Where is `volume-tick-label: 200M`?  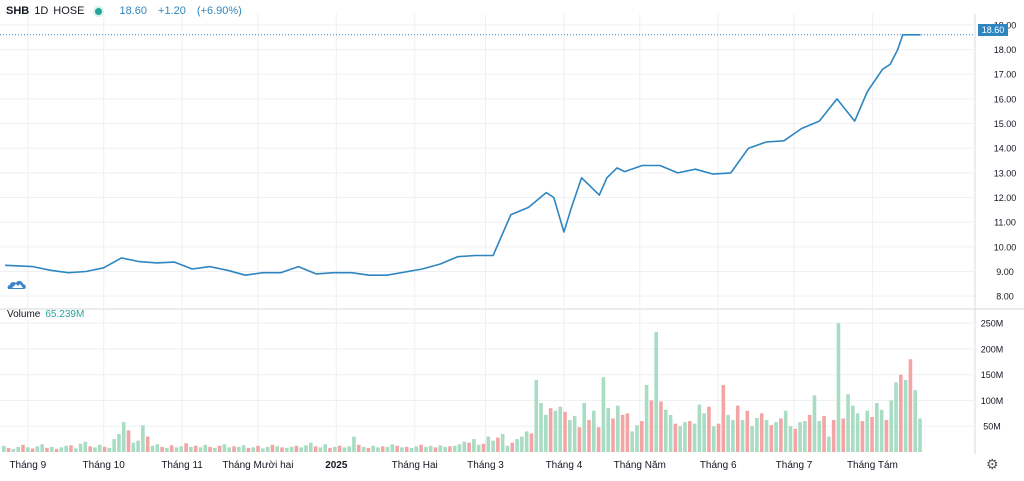 volume-tick-label: 200M is located at coordinates (992, 349).